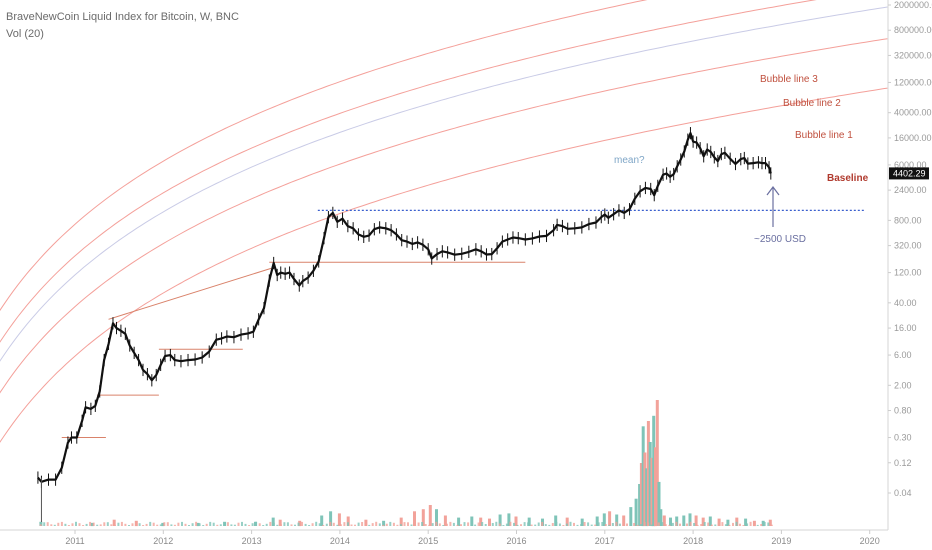 This screenshot has height=550, width=932. I want to click on y-tick-label: 0.30, so click(903, 438).